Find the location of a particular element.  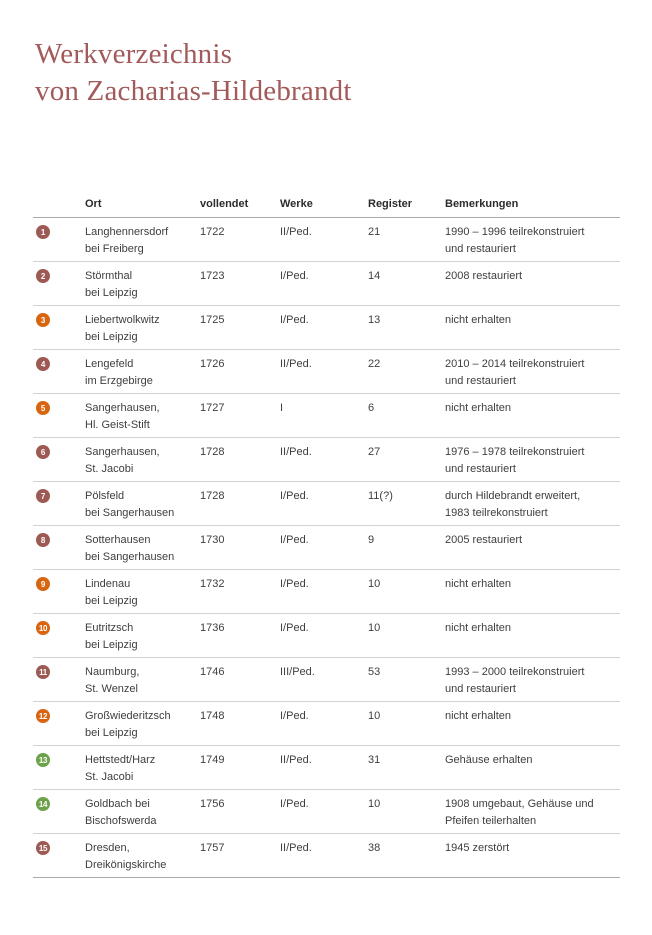

cell-line: 1983 teilrekonstruiert is located at coordinates (496, 513).